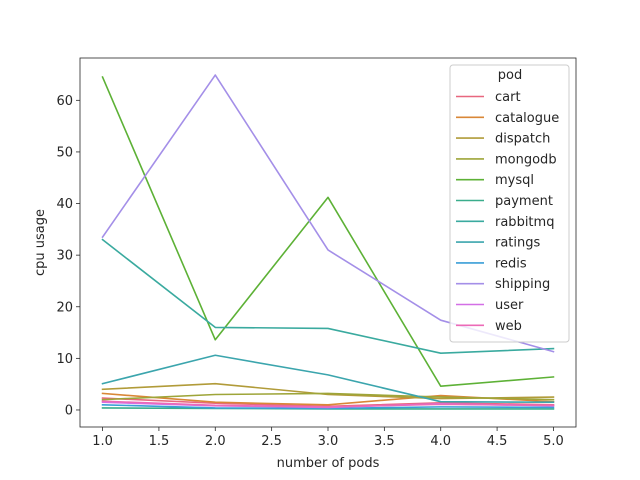  Describe the element at coordinates (440, 441) in the screenshot. I see `x-tick-label: 4.0` at that location.